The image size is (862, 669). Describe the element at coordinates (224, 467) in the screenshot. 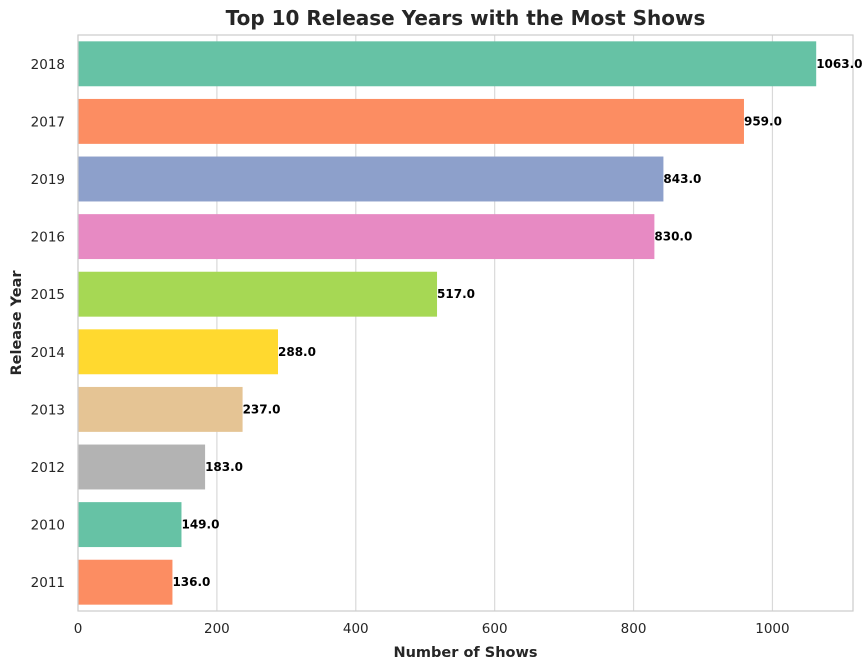

I see `data-label: 183.0` at that location.